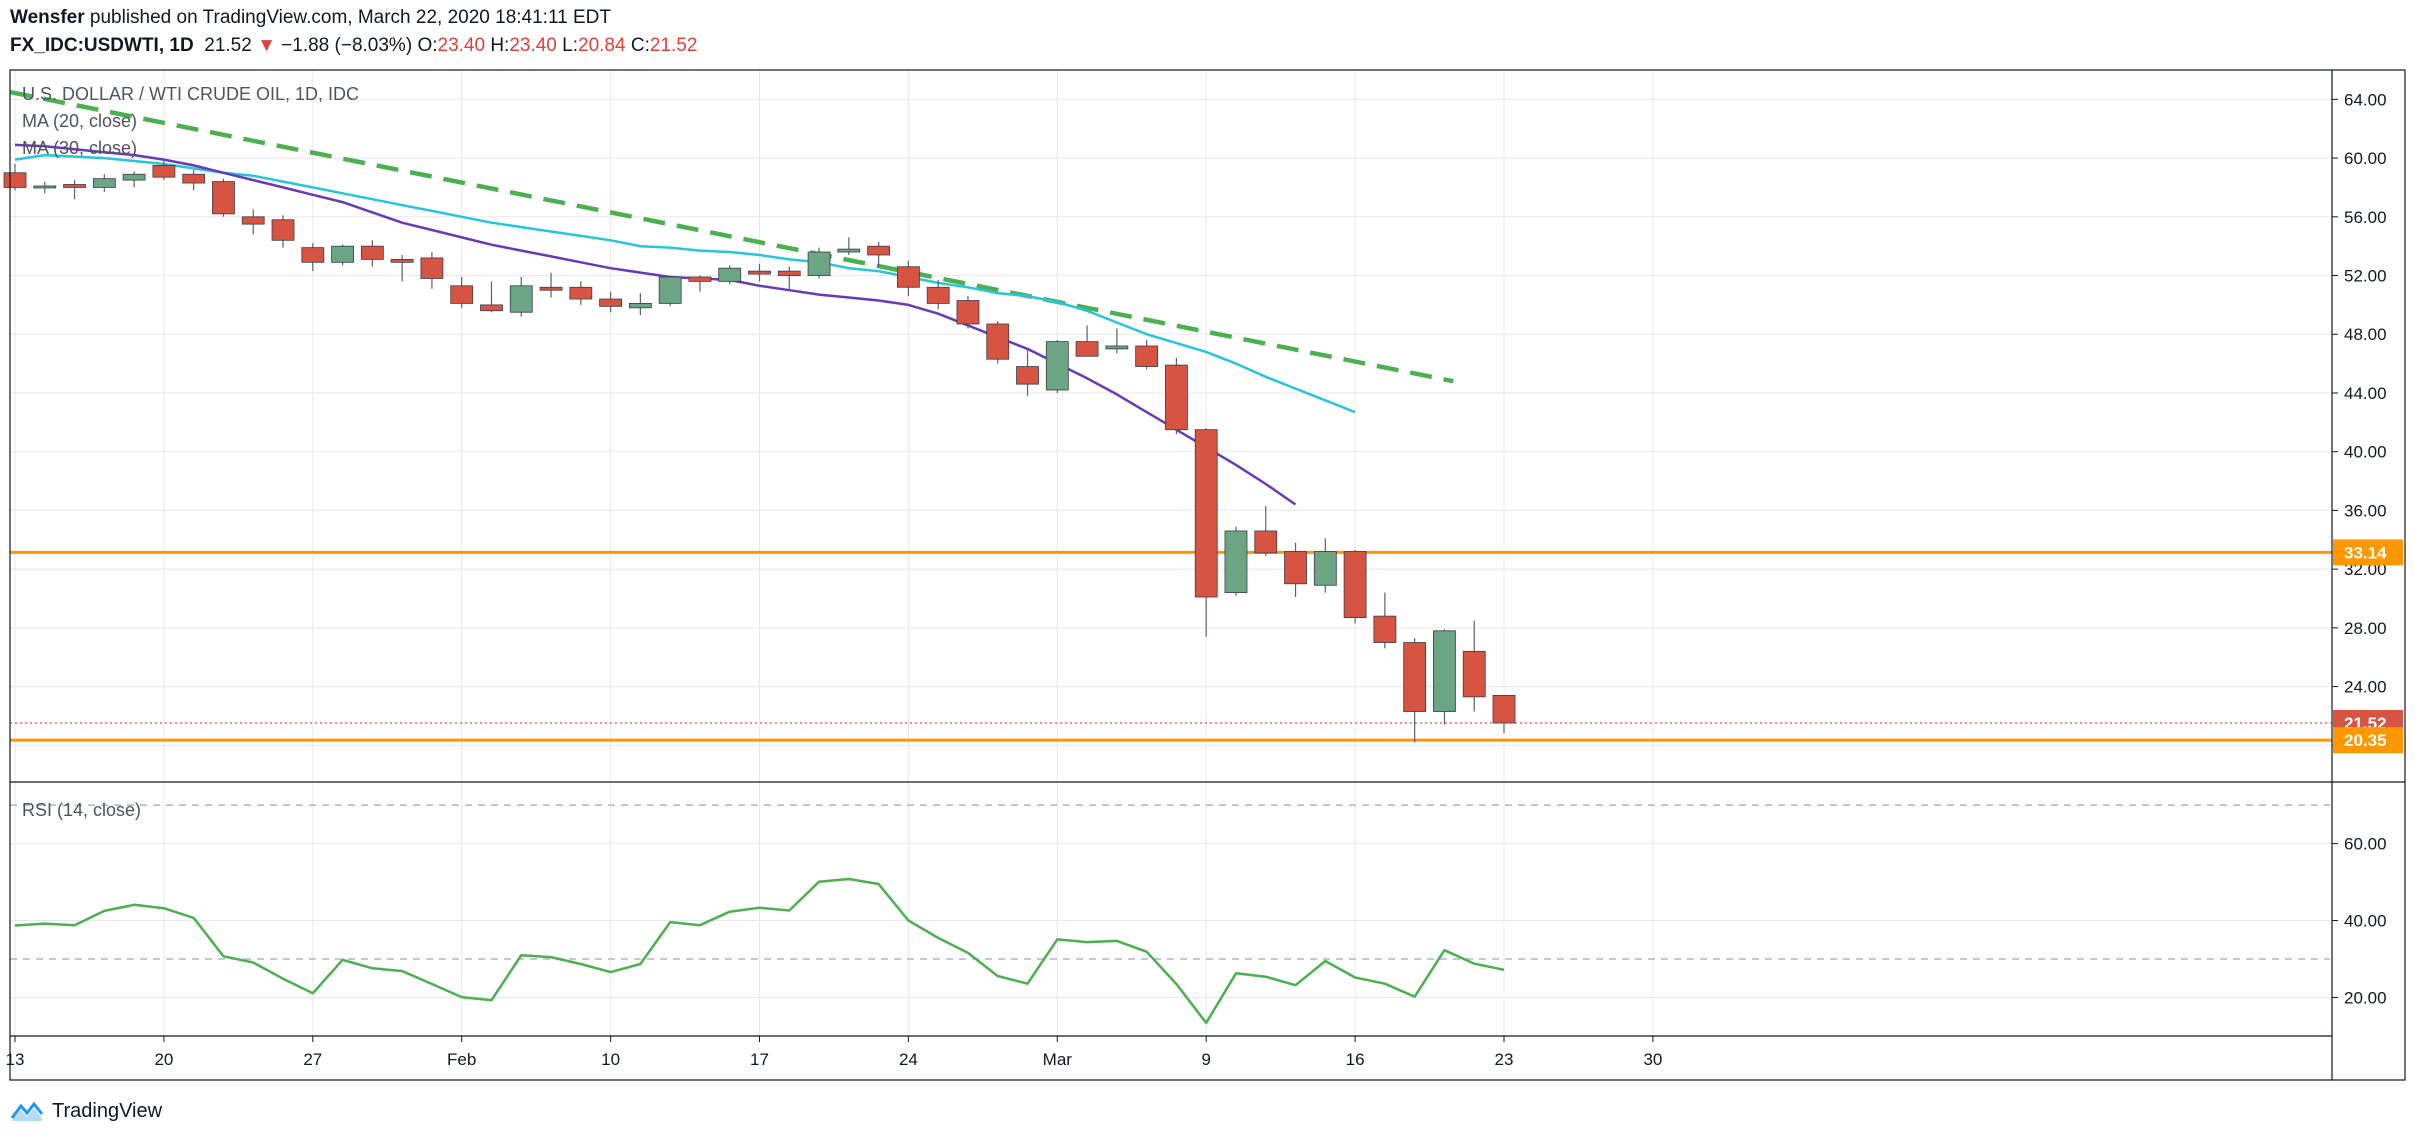  What do you see at coordinates (79, 148) in the screenshot?
I see `ma30-legend: MA (30, close)` at bounding box center [79, 148].